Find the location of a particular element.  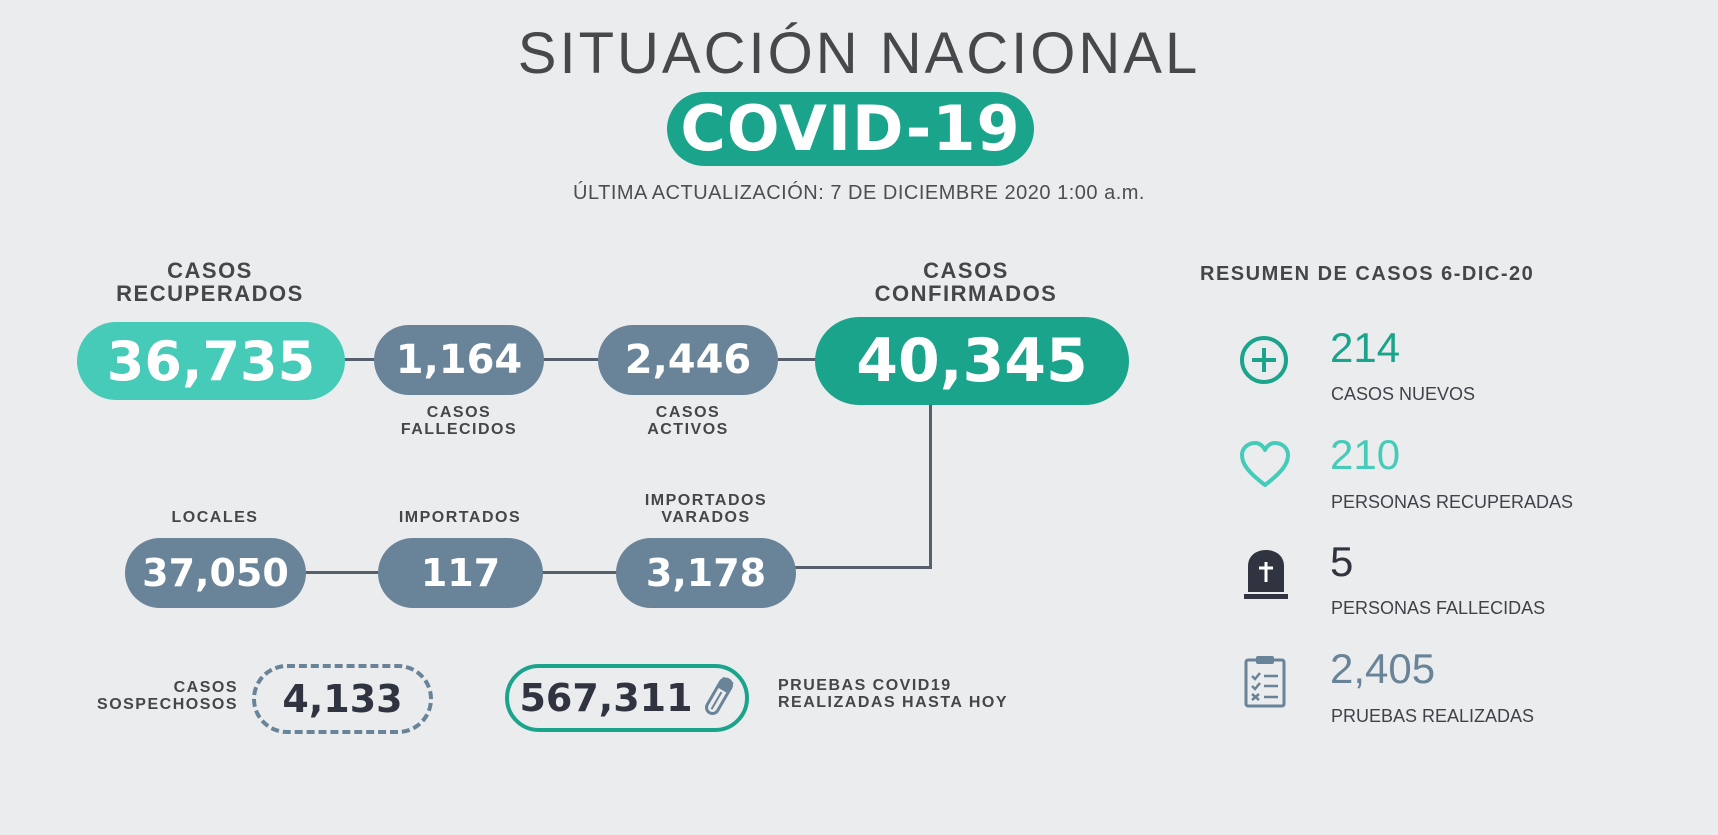

connector-activos-confirmados is located at coordinates (796, 359).